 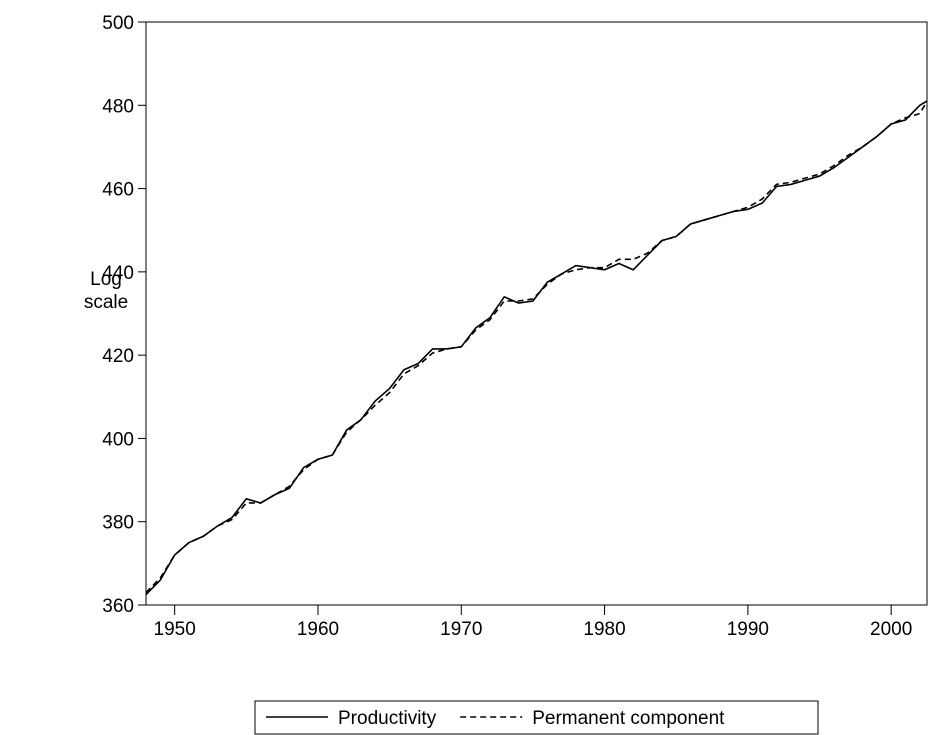 What do you see at coordinates (318, 629) in the screenshot?
I see `x-tick-label: 1960` at bounding box center [318, 629].